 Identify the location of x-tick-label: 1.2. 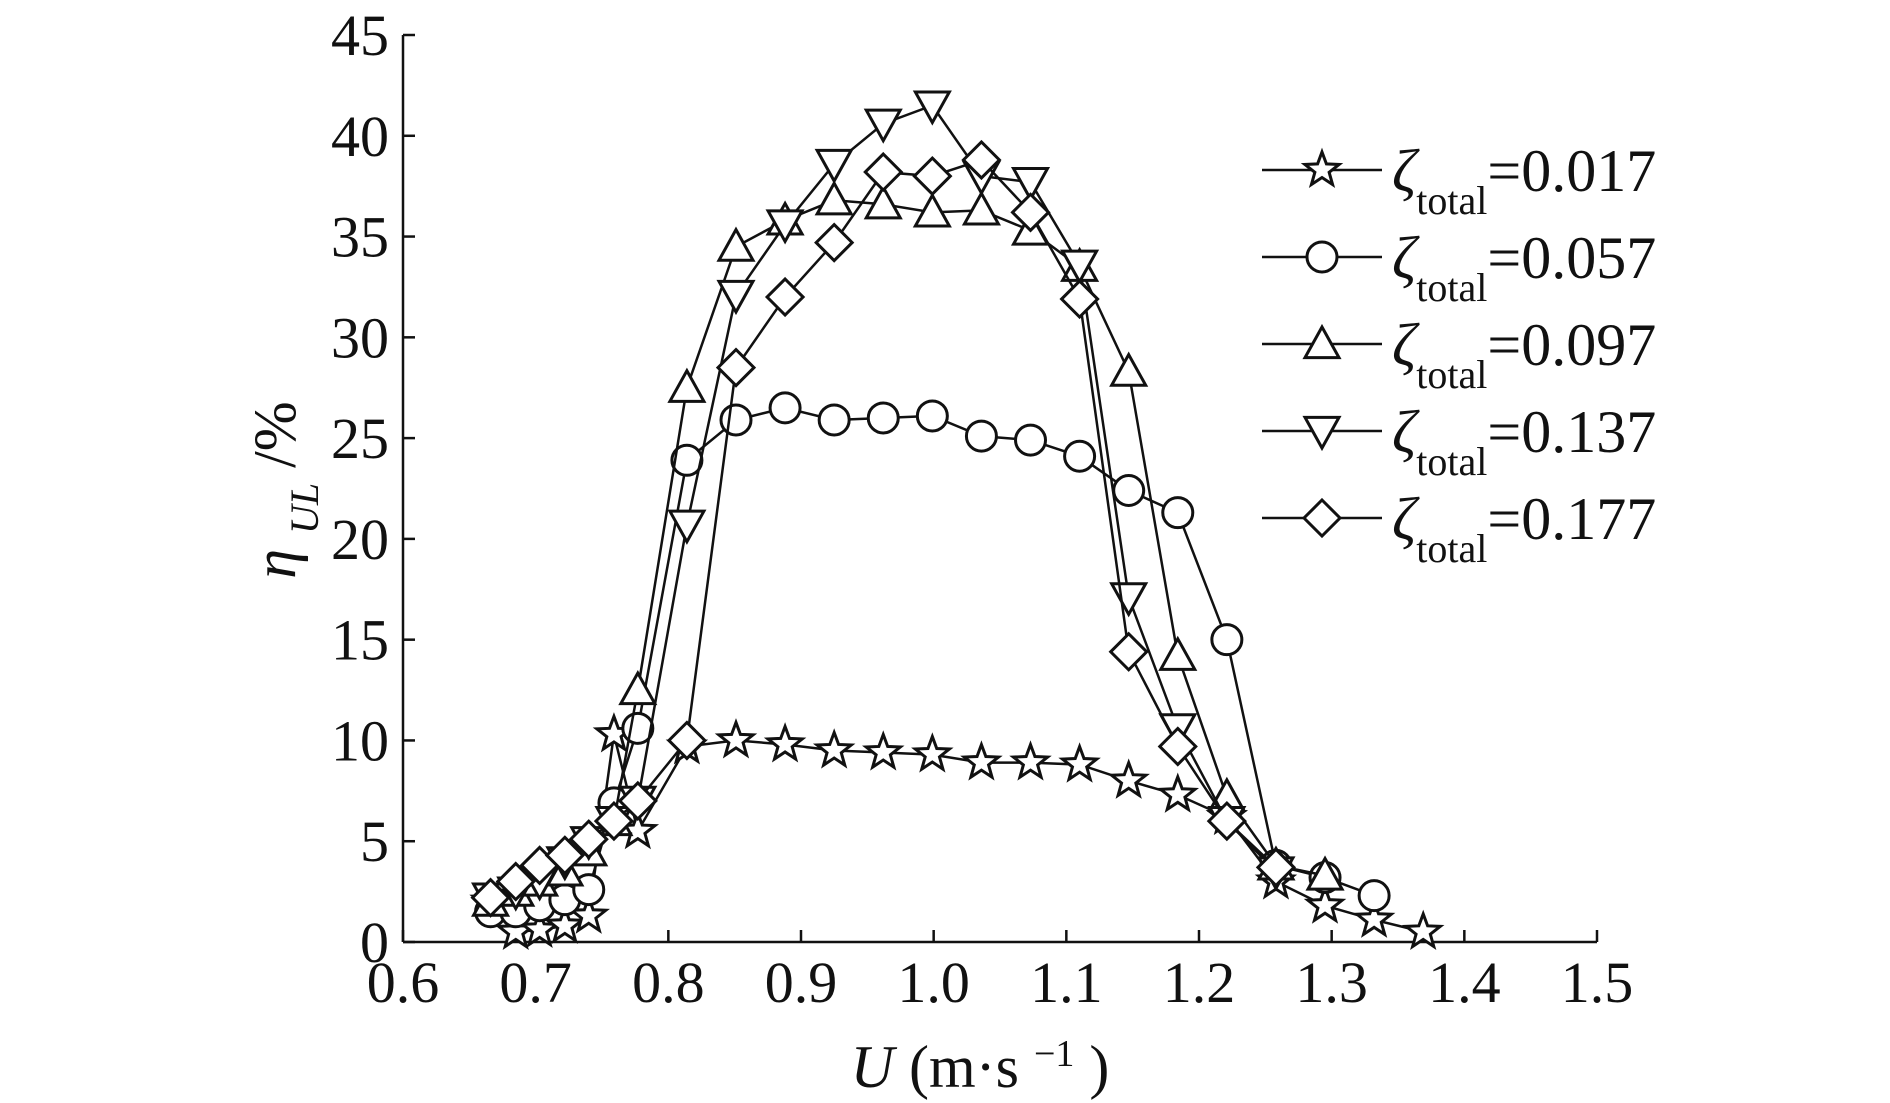
(1199, 982).